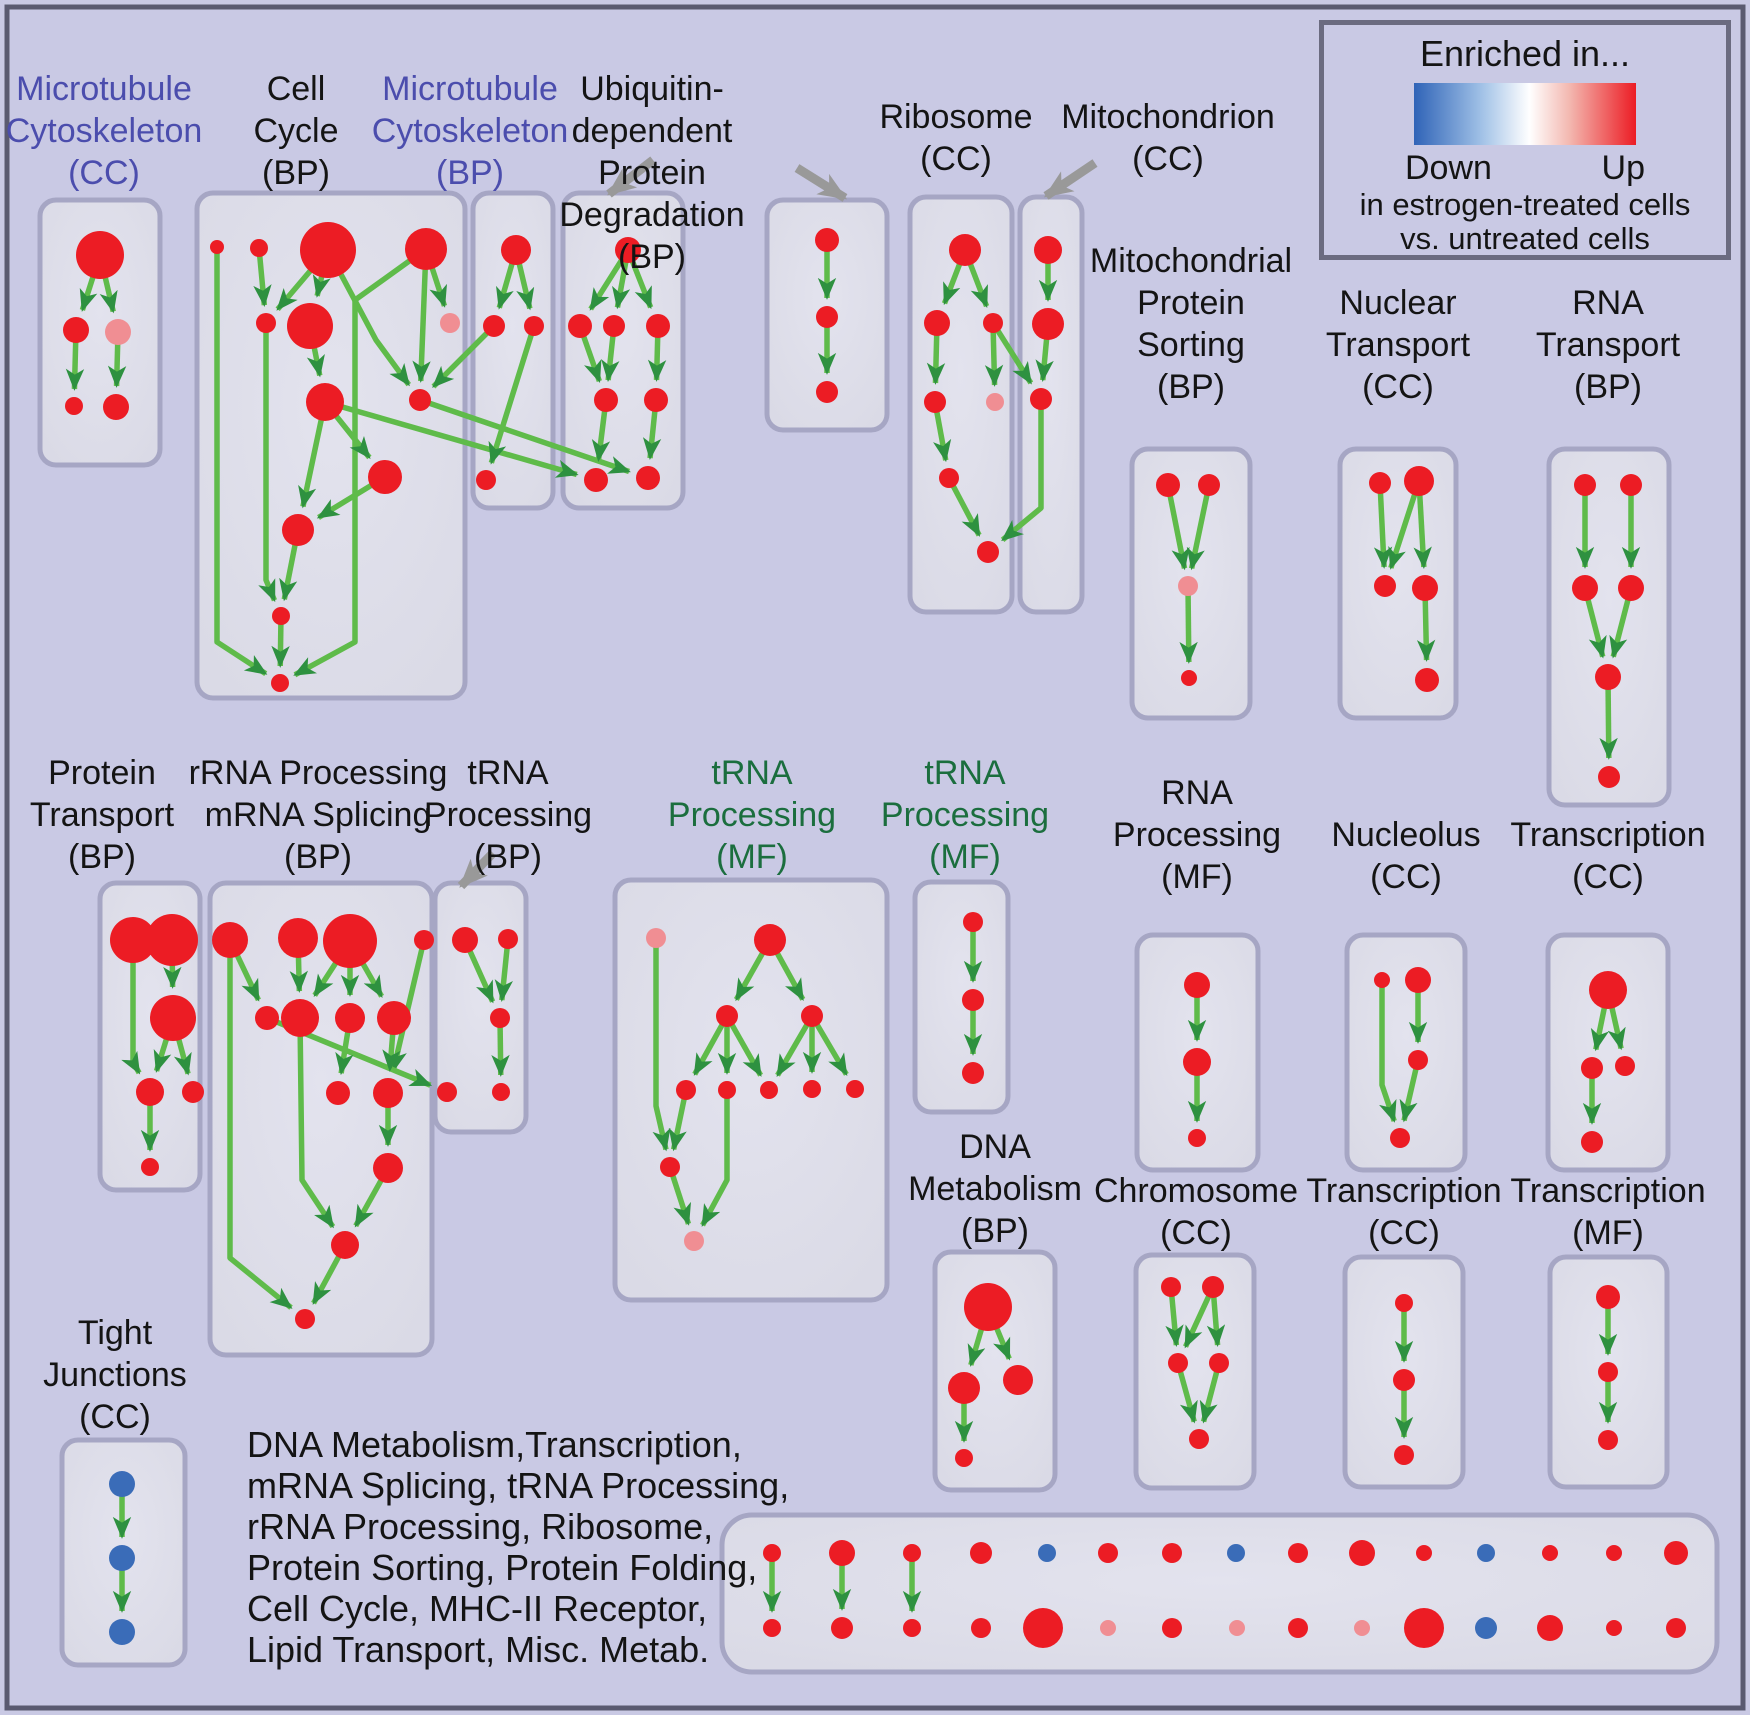 This screenshot has width=1750, height=1715. Describe the element at coordinates (1410, 1091) in the screenshot. I see `edge-nucl.2-to-nucl.3` at that location.